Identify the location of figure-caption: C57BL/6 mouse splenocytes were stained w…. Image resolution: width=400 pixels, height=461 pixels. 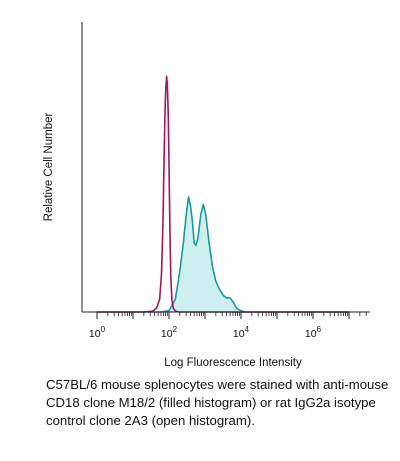
(220, 403).